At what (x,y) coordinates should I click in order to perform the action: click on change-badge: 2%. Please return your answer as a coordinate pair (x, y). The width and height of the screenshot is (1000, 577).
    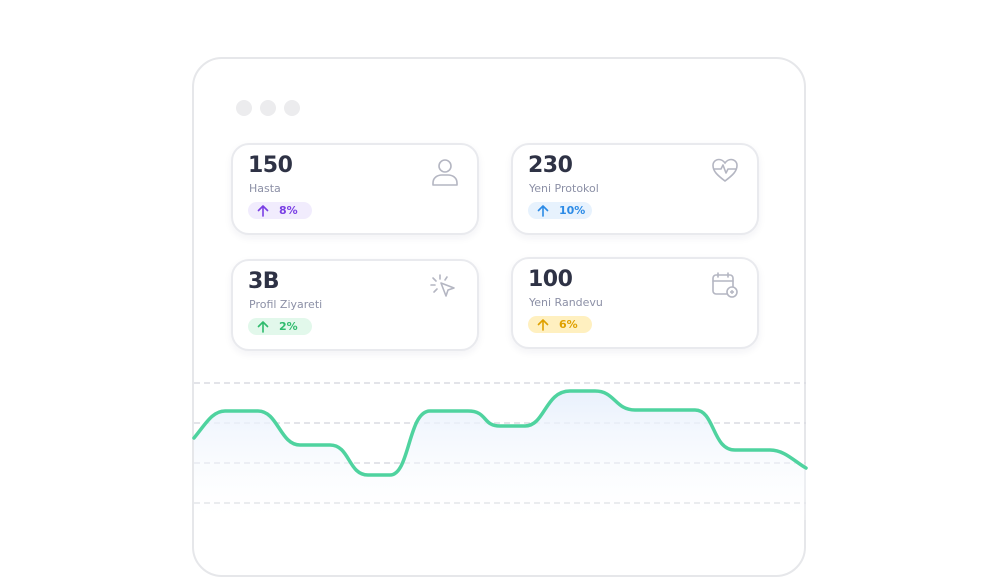
    Looking at the image, I should click on (280, 326).